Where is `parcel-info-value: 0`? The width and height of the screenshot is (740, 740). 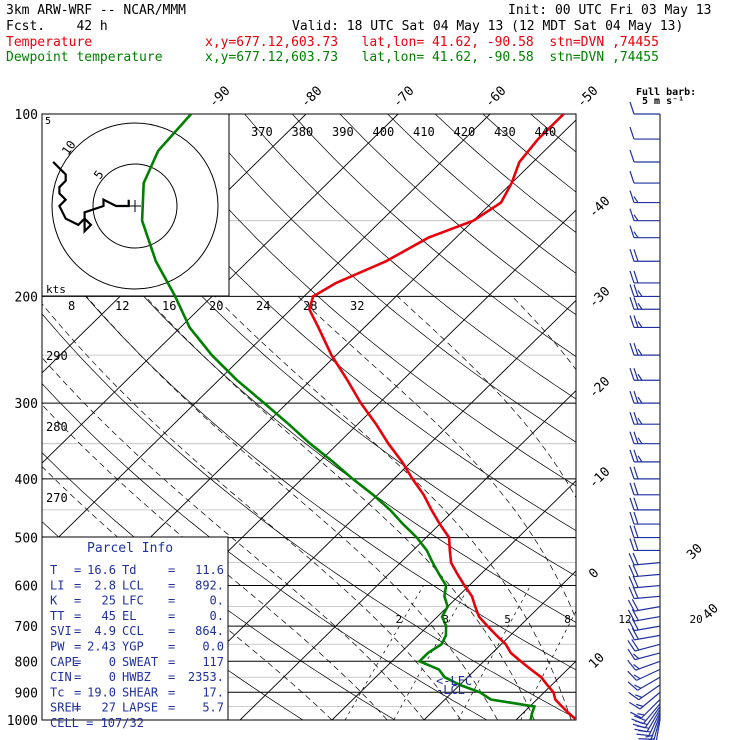
parcel-info-value: 0 is located at coordinates (112, 677).